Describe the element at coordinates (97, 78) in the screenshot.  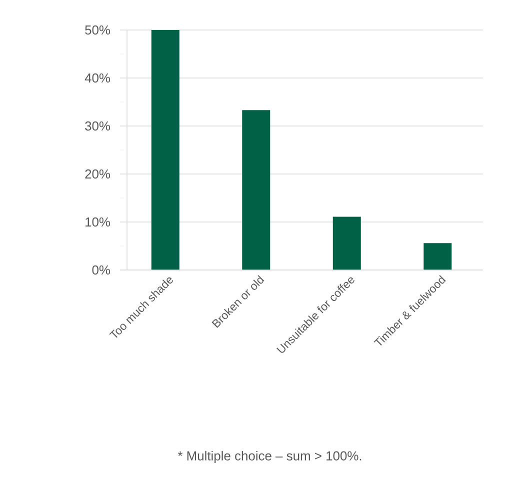
I see `y-tick-label: 40%` at that location.